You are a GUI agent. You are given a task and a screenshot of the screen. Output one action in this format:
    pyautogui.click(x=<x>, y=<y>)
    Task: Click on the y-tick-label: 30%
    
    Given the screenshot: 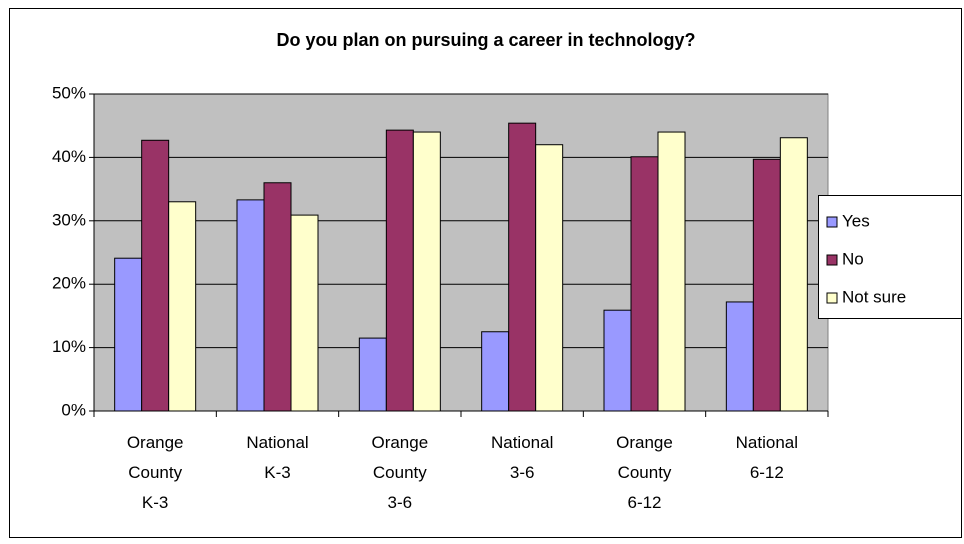 What is the action you would take?
    pyautogui.click(x=69, y=219)
    